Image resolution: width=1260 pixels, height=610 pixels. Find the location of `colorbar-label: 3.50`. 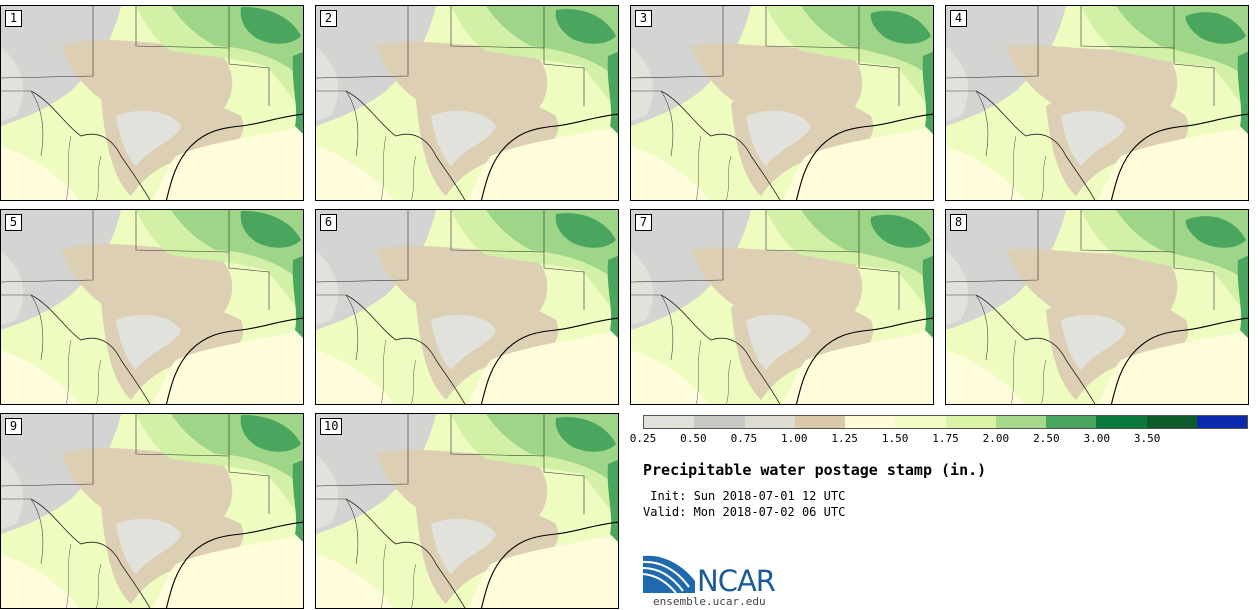

colorbar-label: 3.50 is located at coordinates (1147, 438).